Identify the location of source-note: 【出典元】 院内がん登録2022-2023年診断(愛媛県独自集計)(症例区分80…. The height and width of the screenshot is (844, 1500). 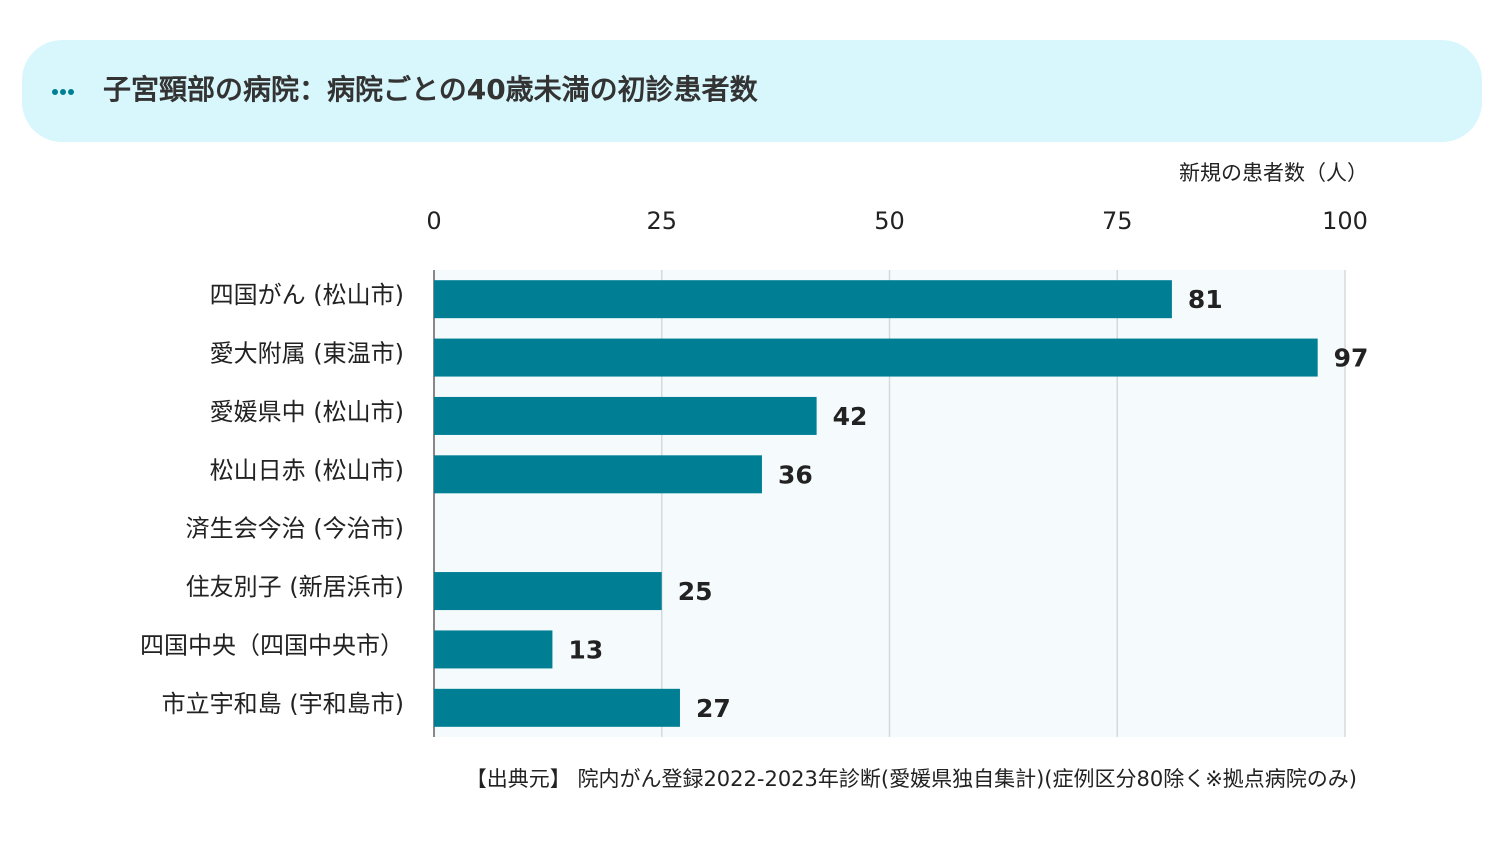
(911, 779).